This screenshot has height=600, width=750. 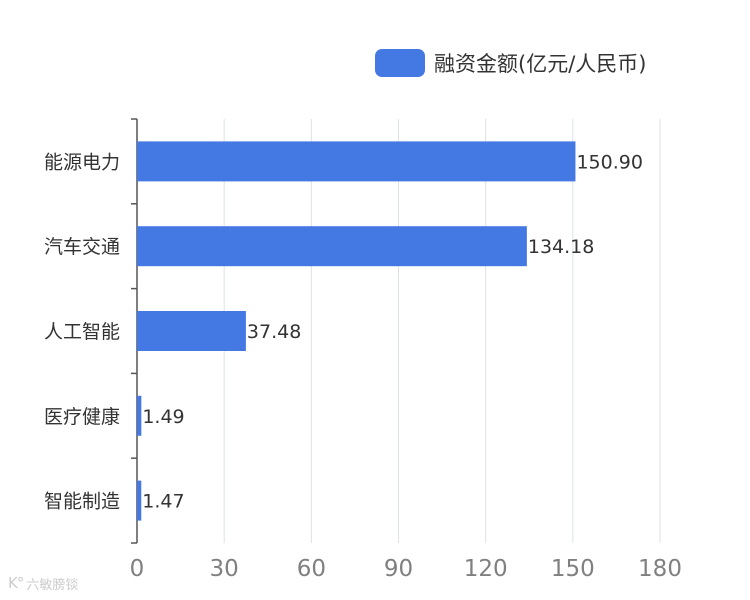 I want to click on legend: 融资金额(亿元/人民币), so click(x=510, y=63).